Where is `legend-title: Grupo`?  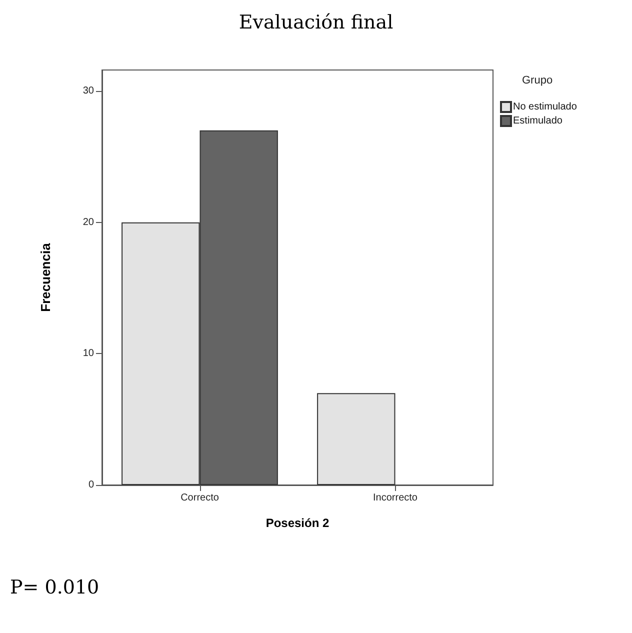 legend-title: Grupo is located at coordinates (537, 80).